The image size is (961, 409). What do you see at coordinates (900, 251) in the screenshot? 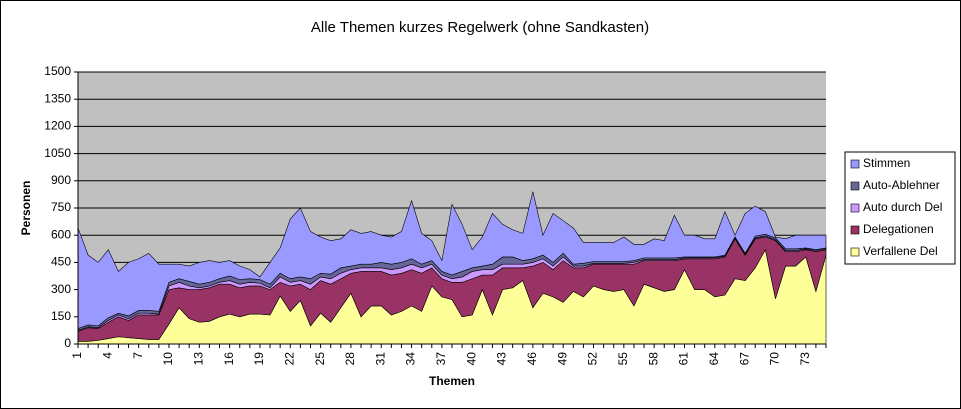
I see `legend-label: Verfallene Del` at bounding box center [900, 251].